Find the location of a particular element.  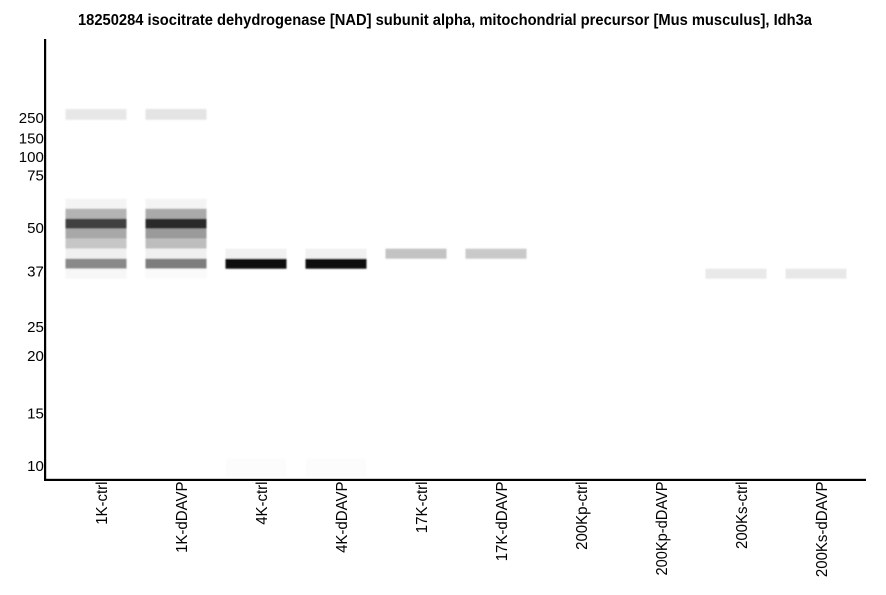

svg-text: 10 is located at coordinates (35, 466).